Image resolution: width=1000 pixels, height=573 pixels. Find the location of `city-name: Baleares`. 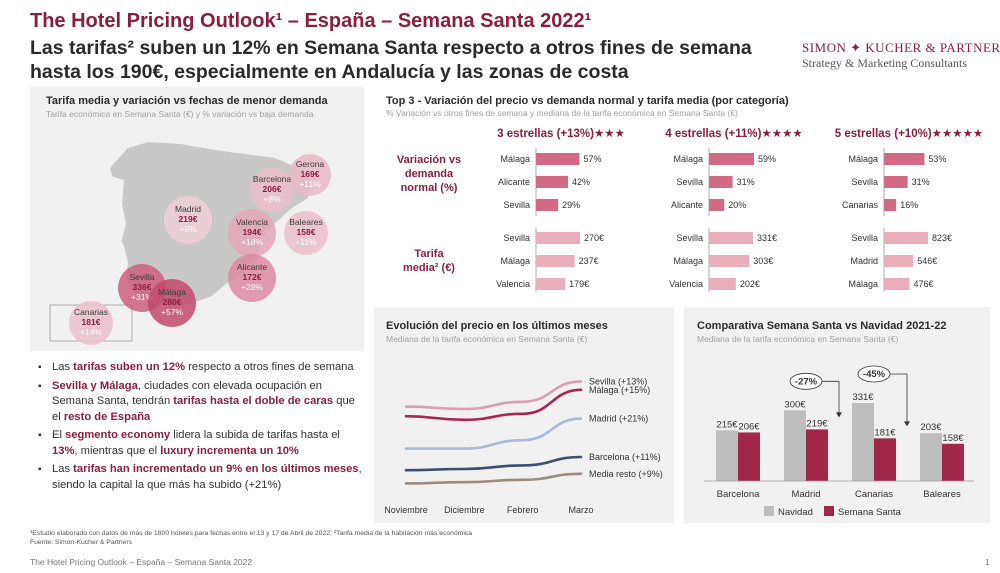

city-name: Baleares is located at coordinates (306, 222).